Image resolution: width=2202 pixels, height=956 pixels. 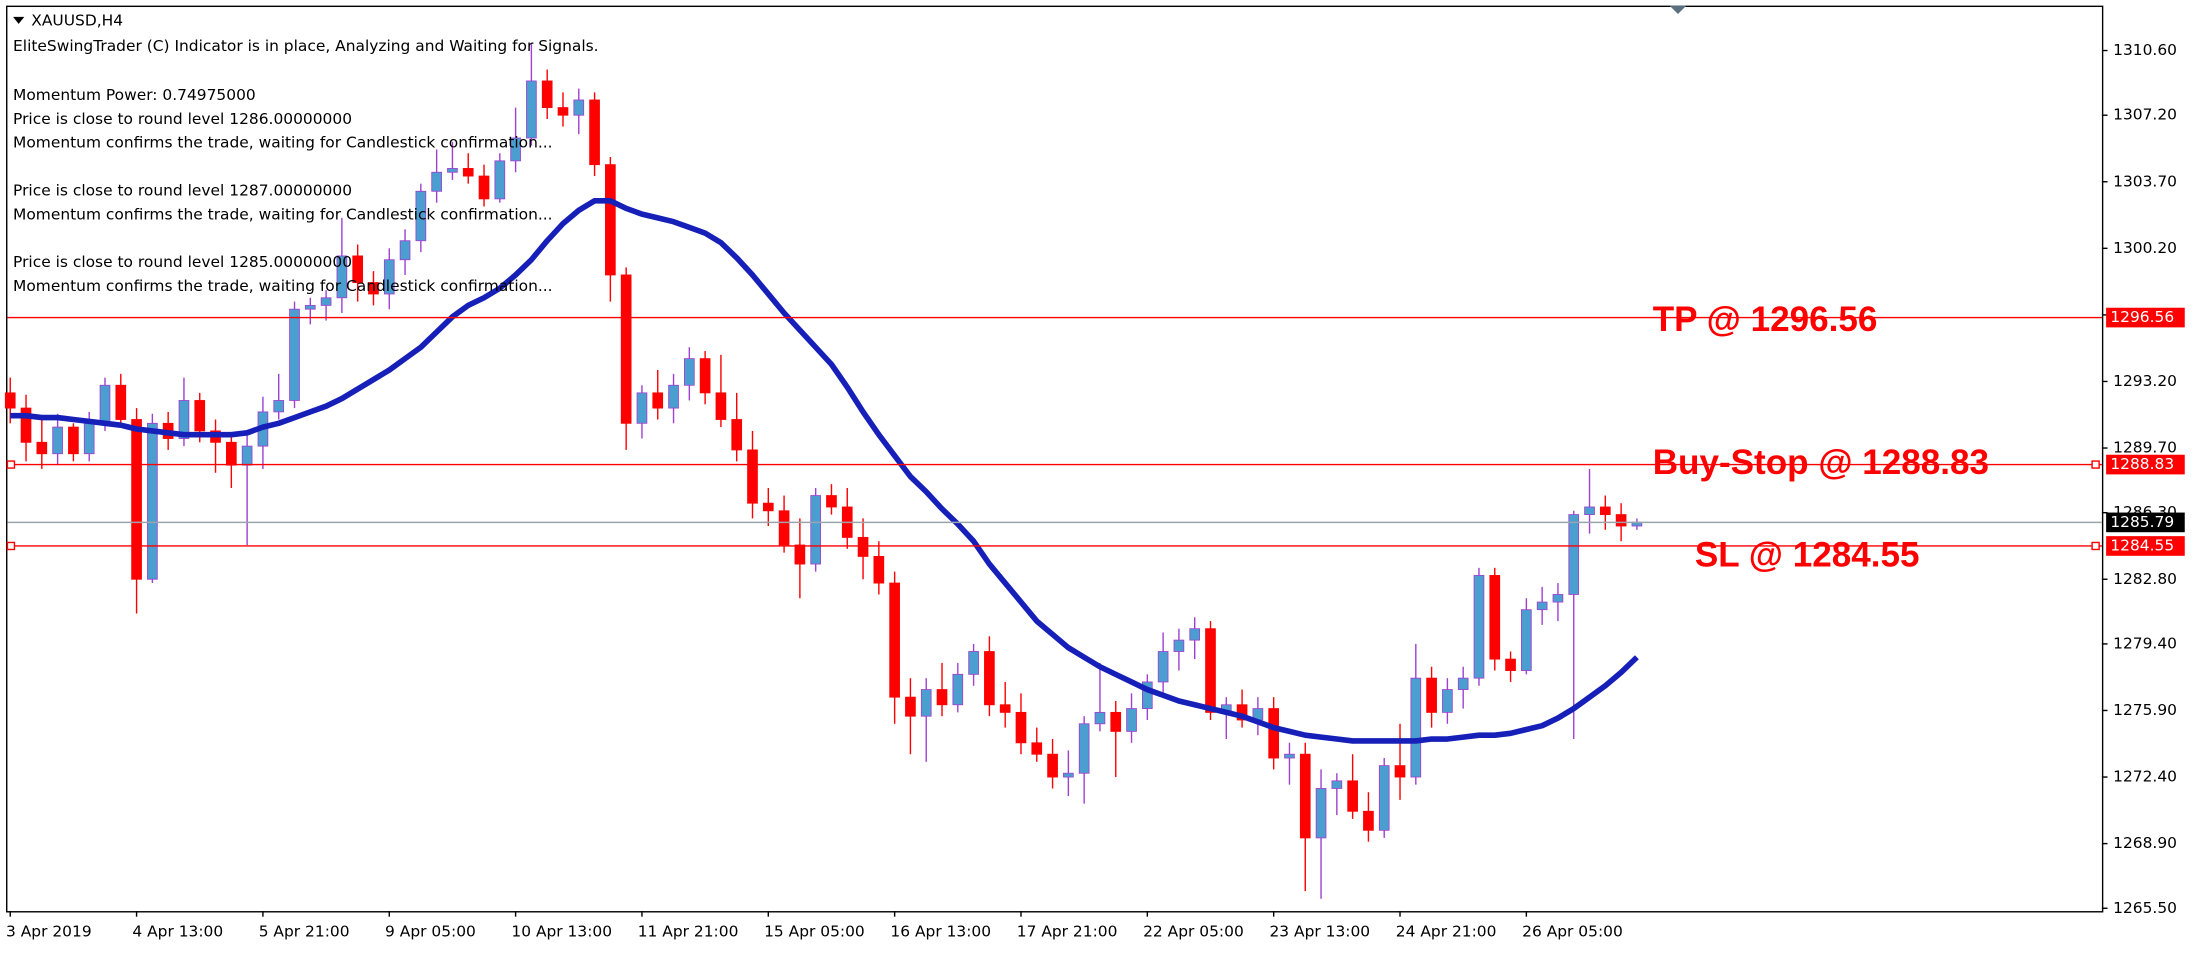 I want to click on x-tick-label: 4 Apr 13:00, so click(x=177, y=932).